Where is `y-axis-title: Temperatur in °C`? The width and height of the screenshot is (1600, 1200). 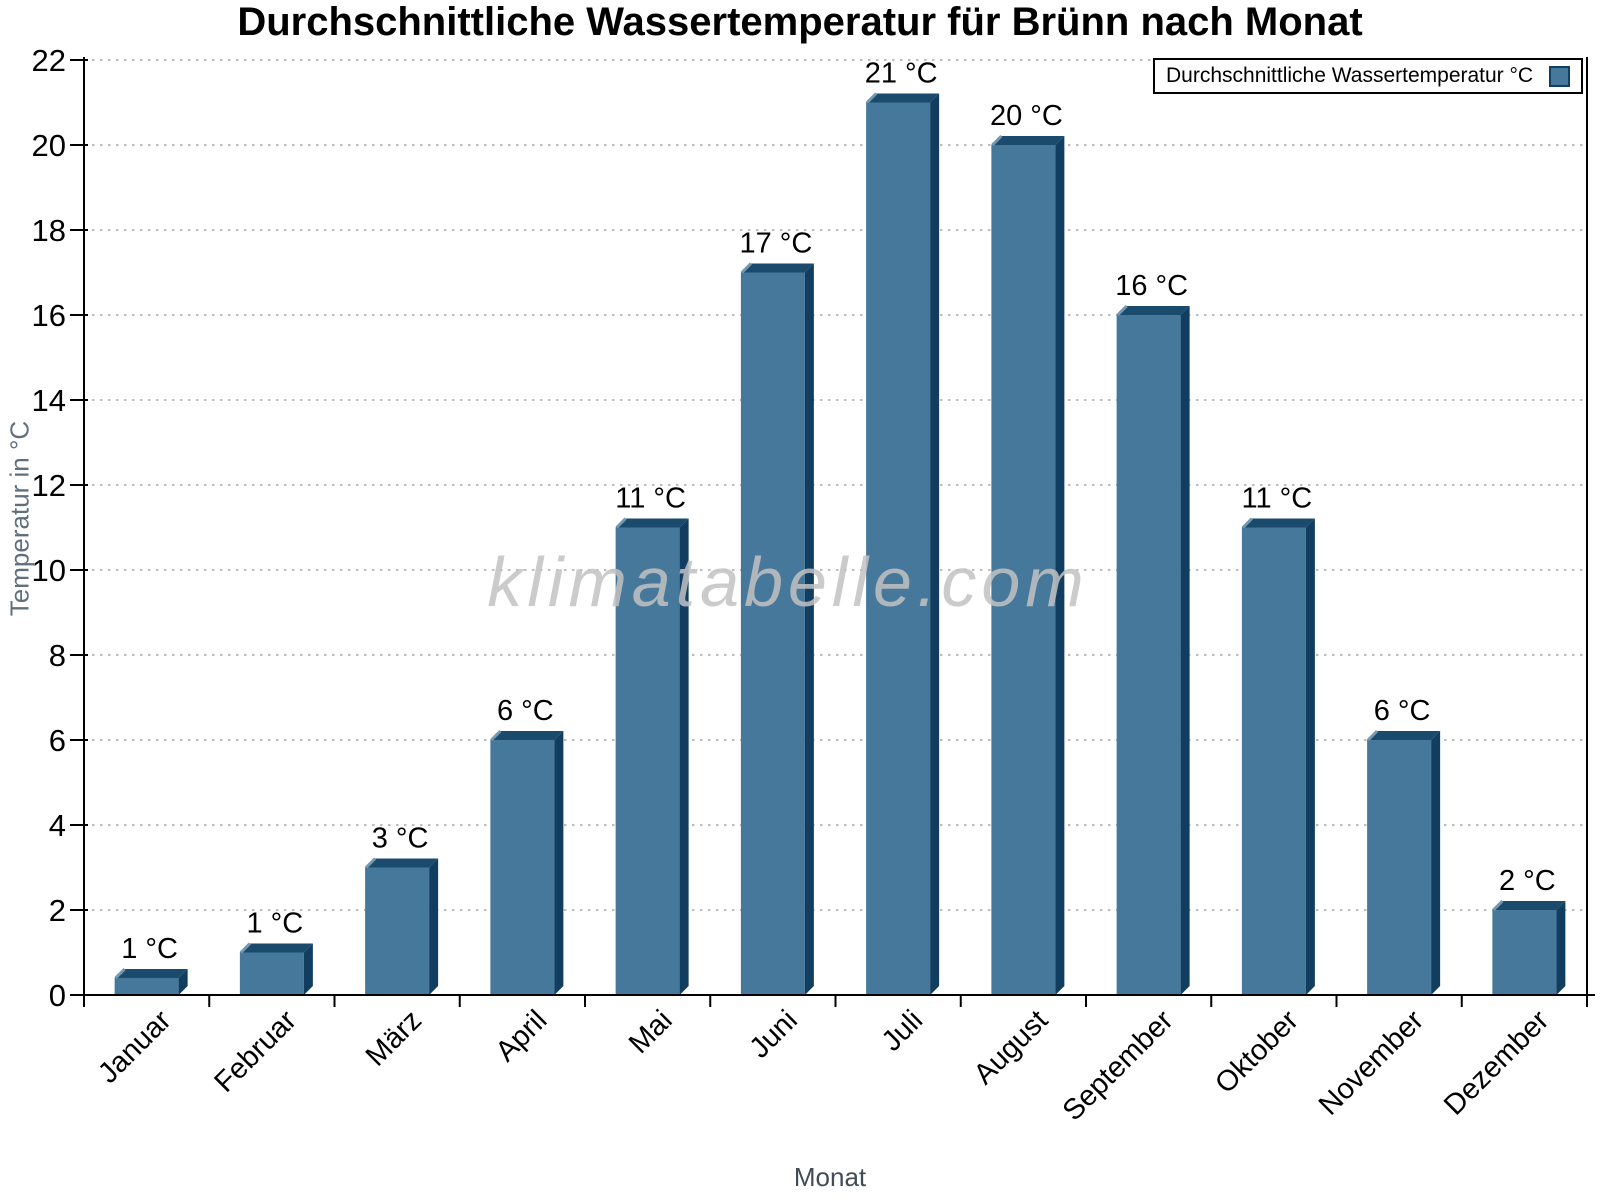
y-axis-title: Temperatur in °C is located at coordinates (19, 518).